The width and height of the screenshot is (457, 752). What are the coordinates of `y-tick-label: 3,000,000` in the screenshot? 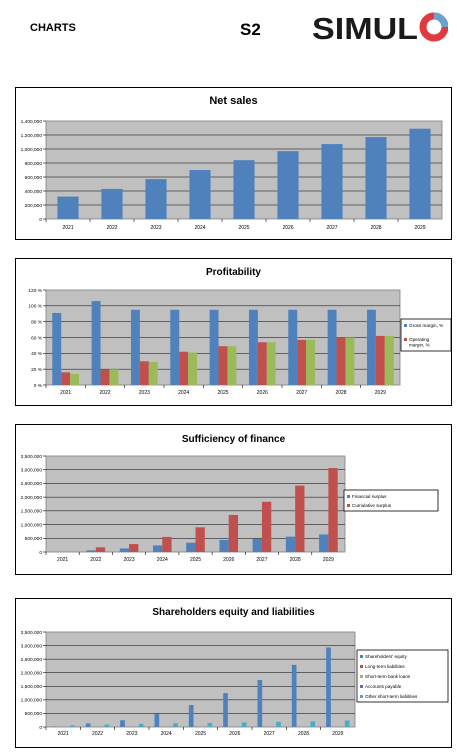 It's located at (32, 646).